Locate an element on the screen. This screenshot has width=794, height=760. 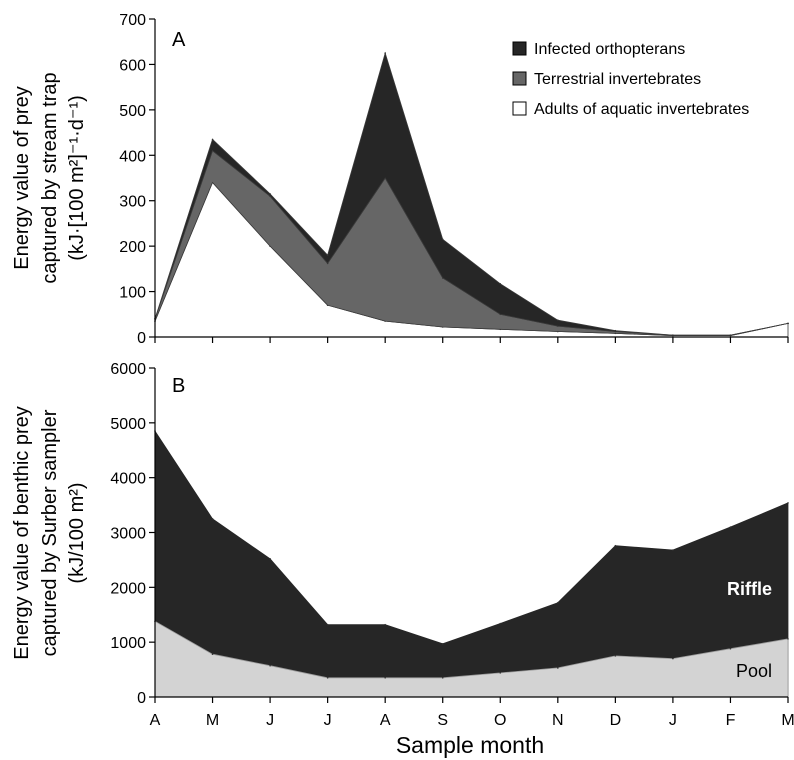
y-tick-label: 1000 is located at coordinates (128, 643).